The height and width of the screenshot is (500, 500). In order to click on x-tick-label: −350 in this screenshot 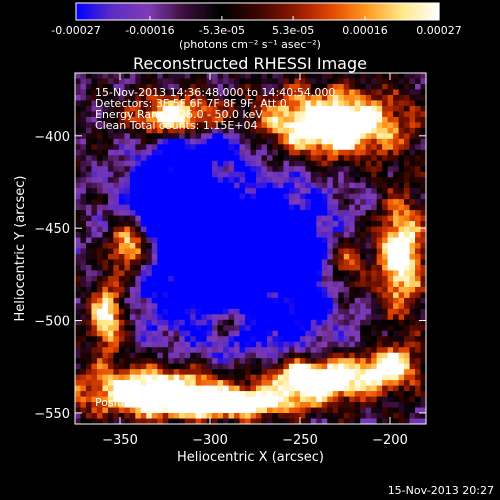, I will do `click(120, 440)`.